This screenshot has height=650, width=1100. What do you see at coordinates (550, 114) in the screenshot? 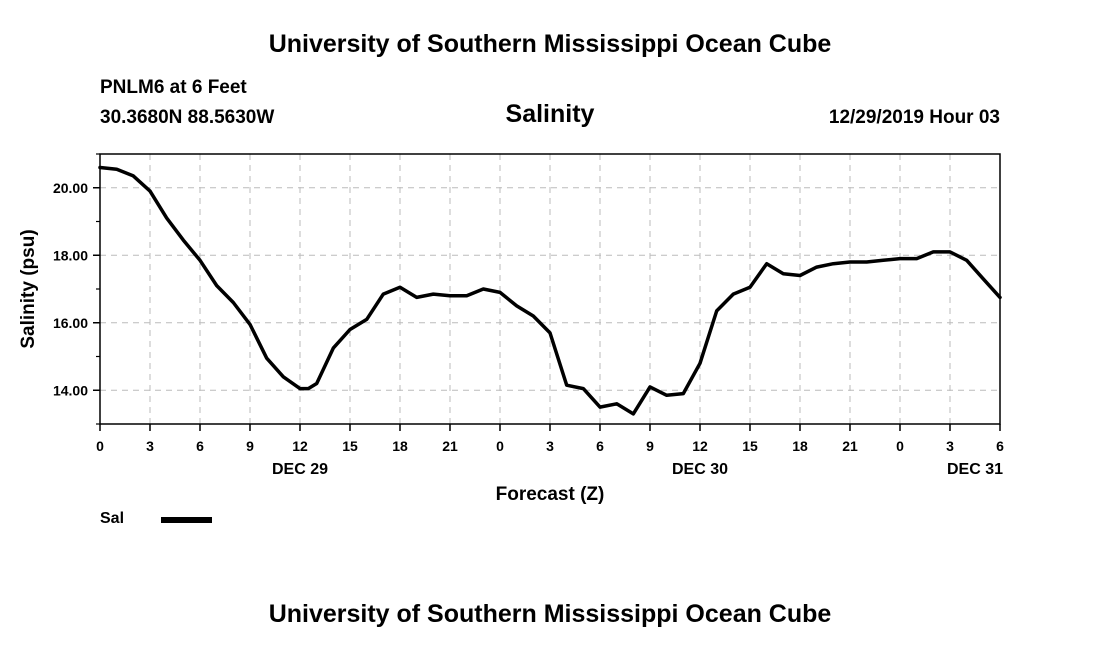
I see `chart-title: Salinity` at bounding box center [550, 114].